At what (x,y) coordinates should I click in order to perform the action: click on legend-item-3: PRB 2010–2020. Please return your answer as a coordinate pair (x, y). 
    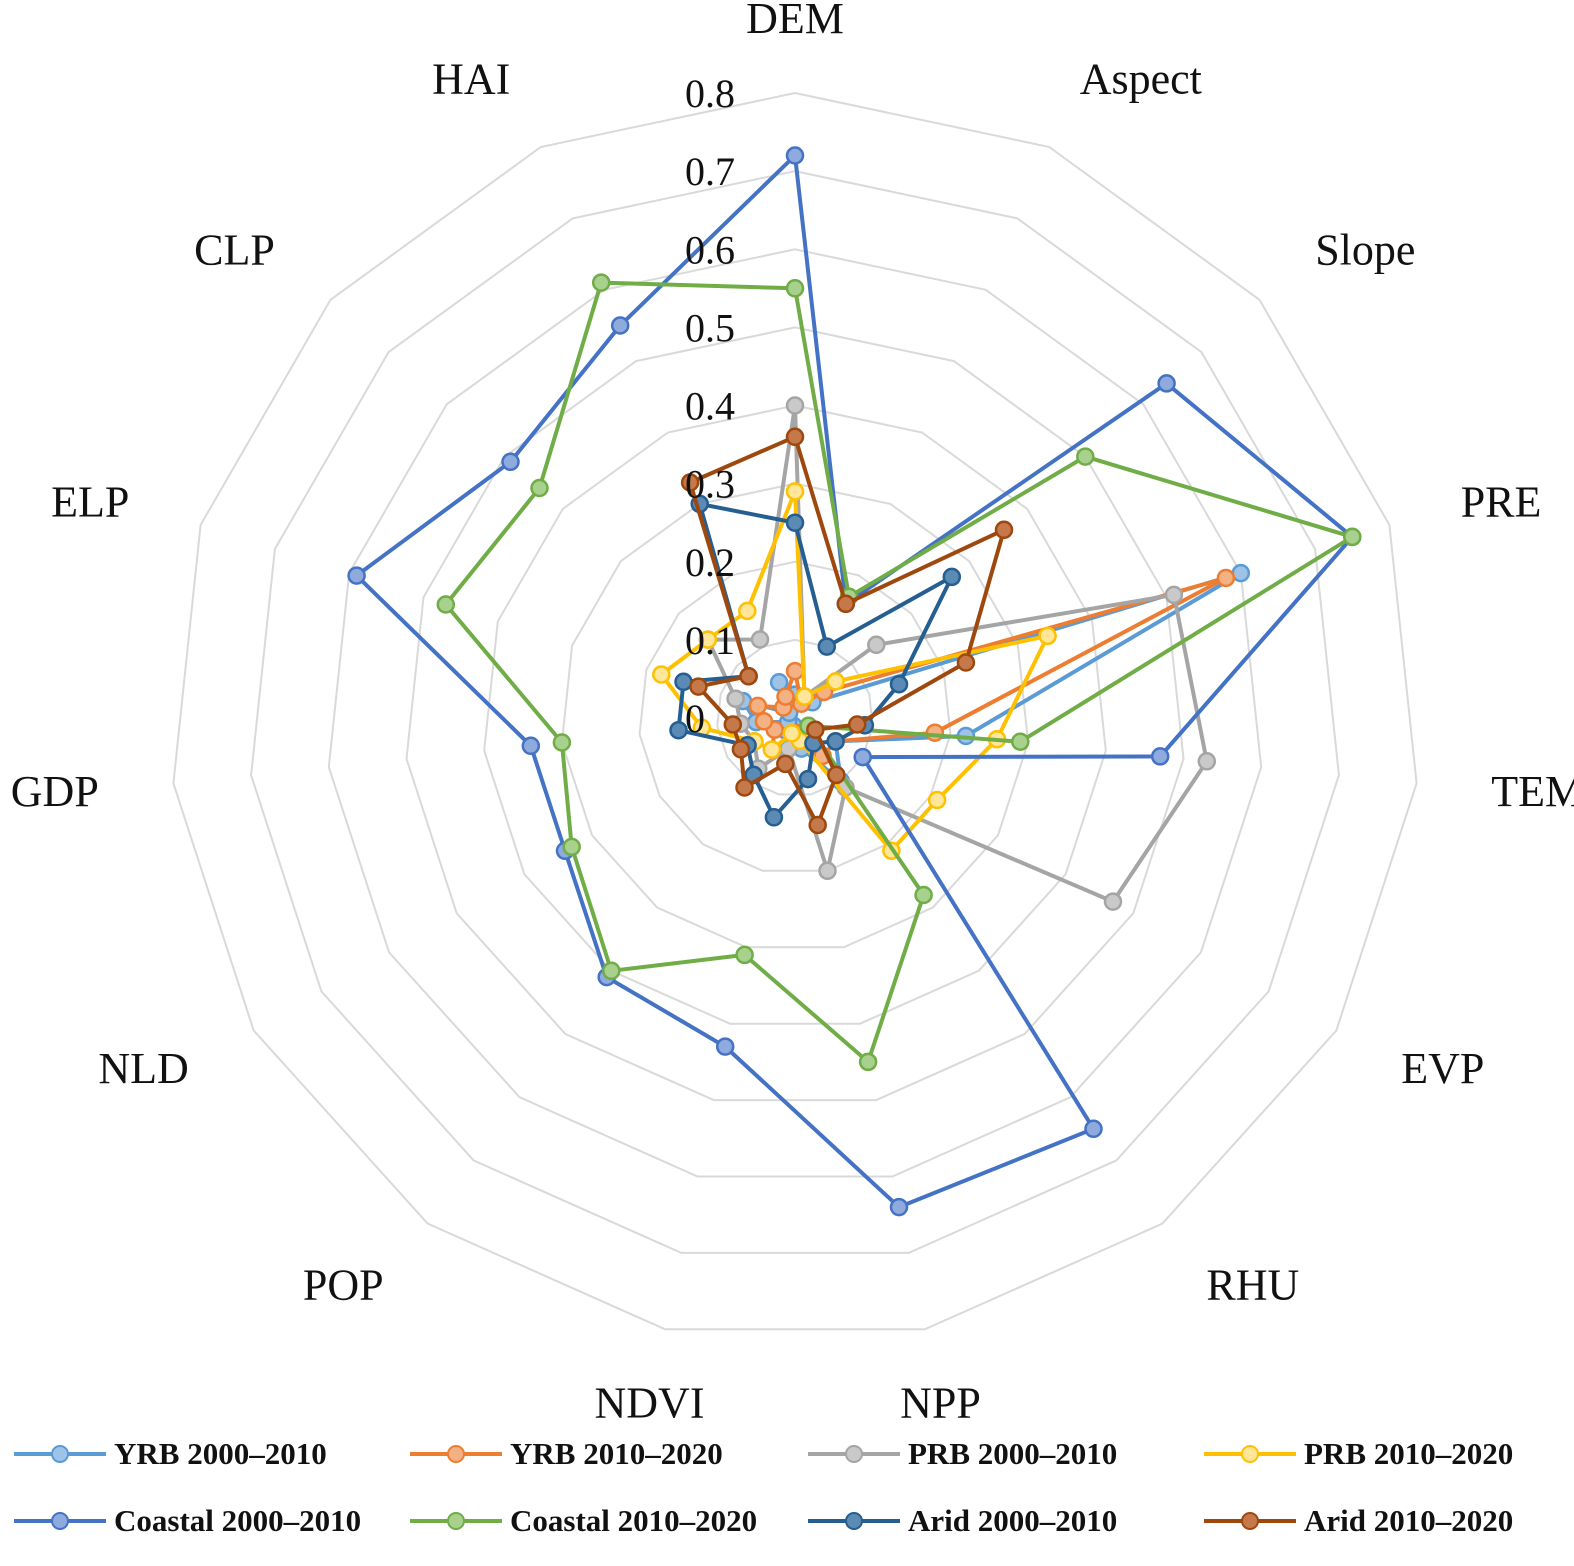
    Looking at the image, I should click on (1358, 1454).